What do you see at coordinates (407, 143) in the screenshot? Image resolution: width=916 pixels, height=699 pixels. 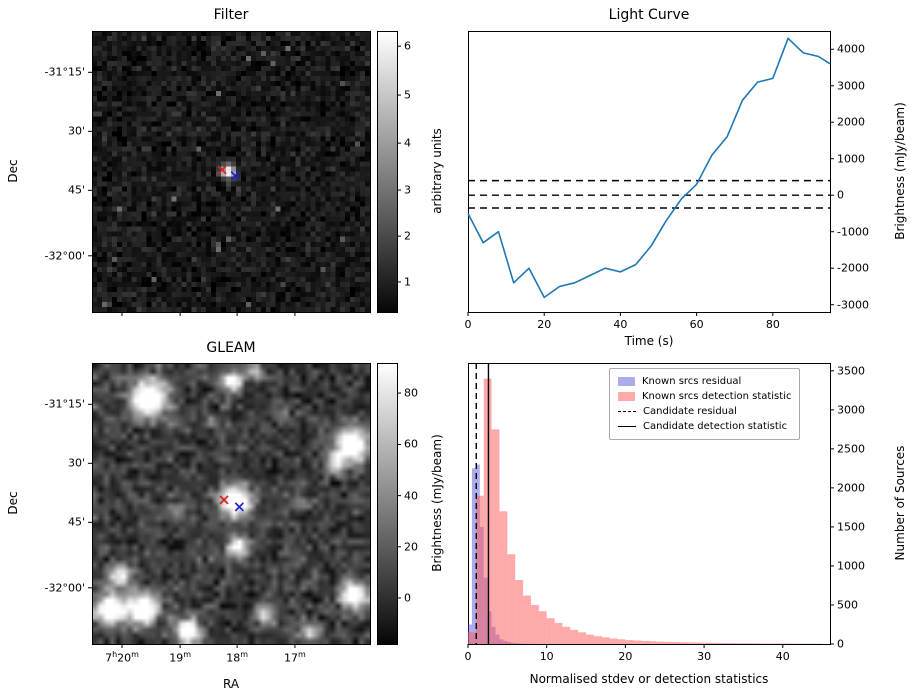 I see `tick-label: 4` at bounding box center [407, 143].